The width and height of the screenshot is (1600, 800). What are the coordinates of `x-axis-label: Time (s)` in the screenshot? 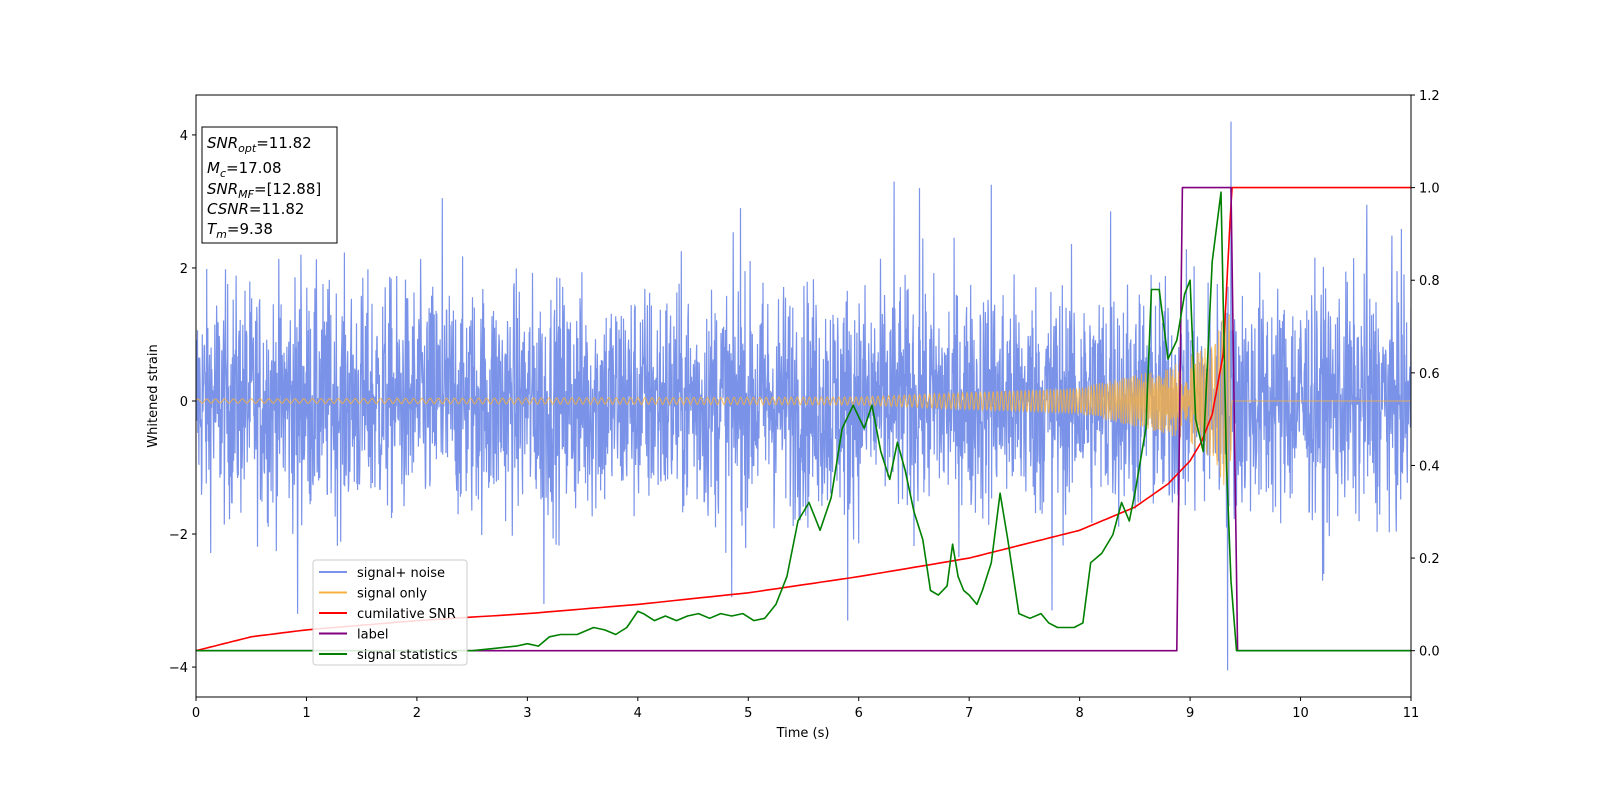 It's located at (803, 733).